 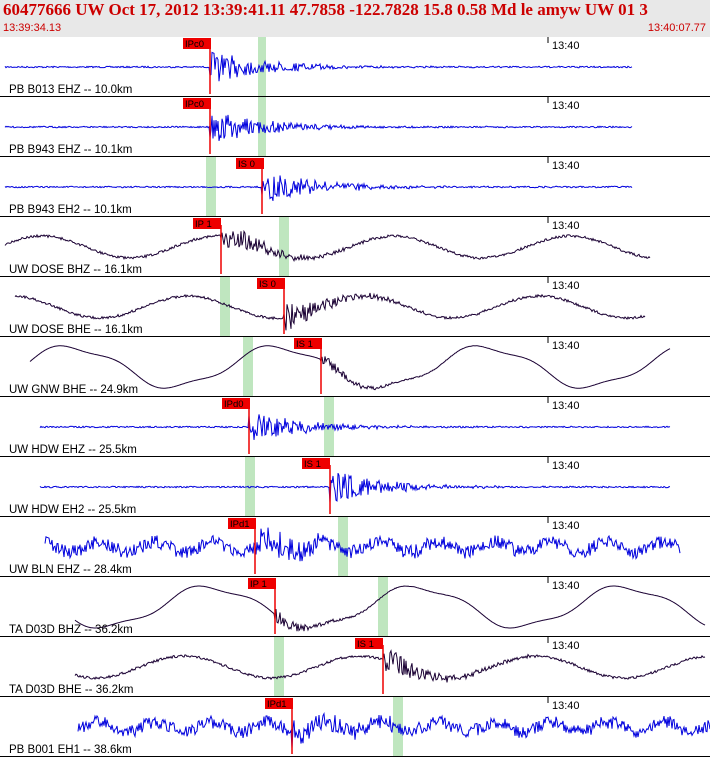 I want to click on trace-row: 13:40 IS 1 UW HDW EH2 -- 25.5km, so click(x=355, y=487).